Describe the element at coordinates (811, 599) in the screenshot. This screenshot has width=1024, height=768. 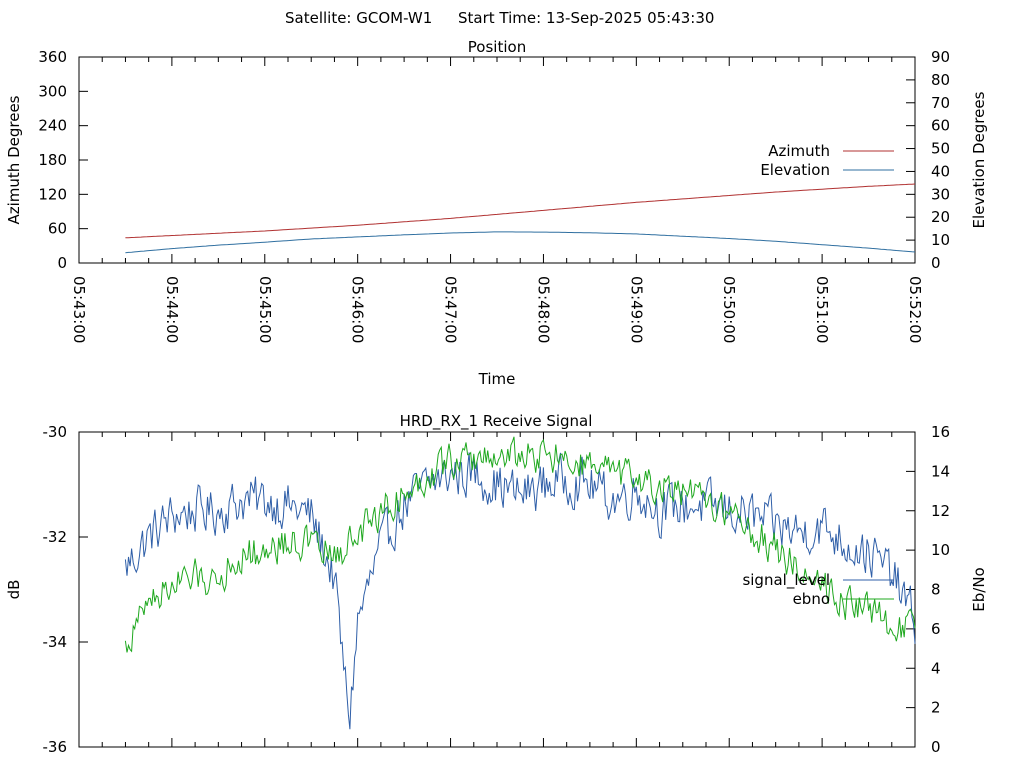
I see `legend-label-ebno: ebno` at that location.